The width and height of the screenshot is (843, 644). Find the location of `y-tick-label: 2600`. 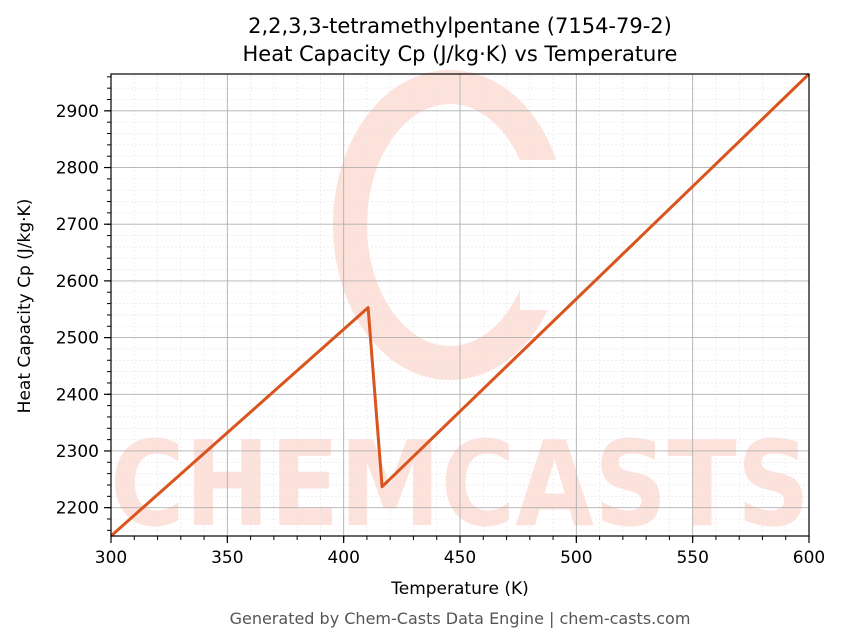

y-tick-label: 2600 is located at coordinates (77, 282).